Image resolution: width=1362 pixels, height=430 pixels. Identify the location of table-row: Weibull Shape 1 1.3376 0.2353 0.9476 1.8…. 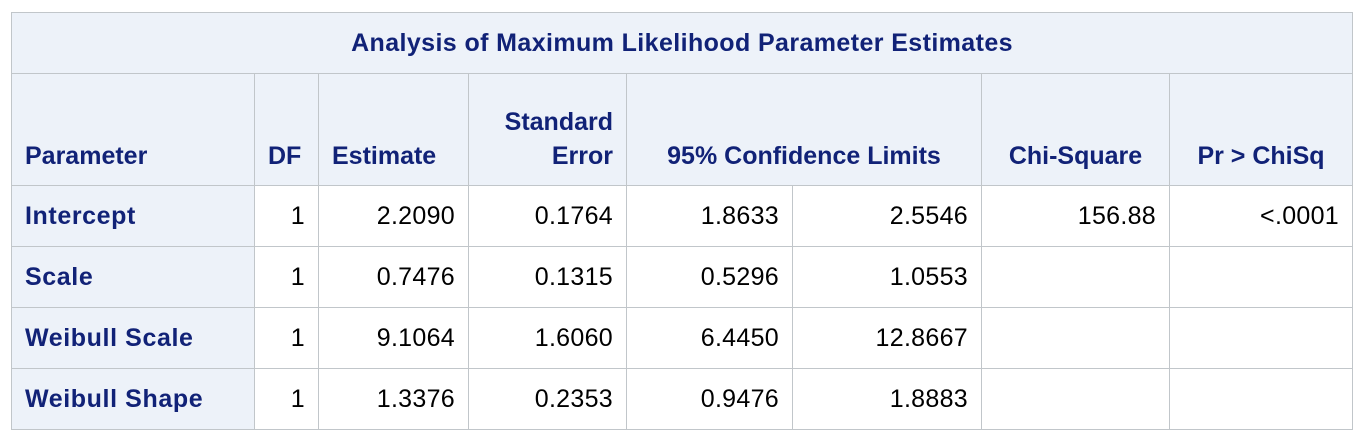
(682, 399).